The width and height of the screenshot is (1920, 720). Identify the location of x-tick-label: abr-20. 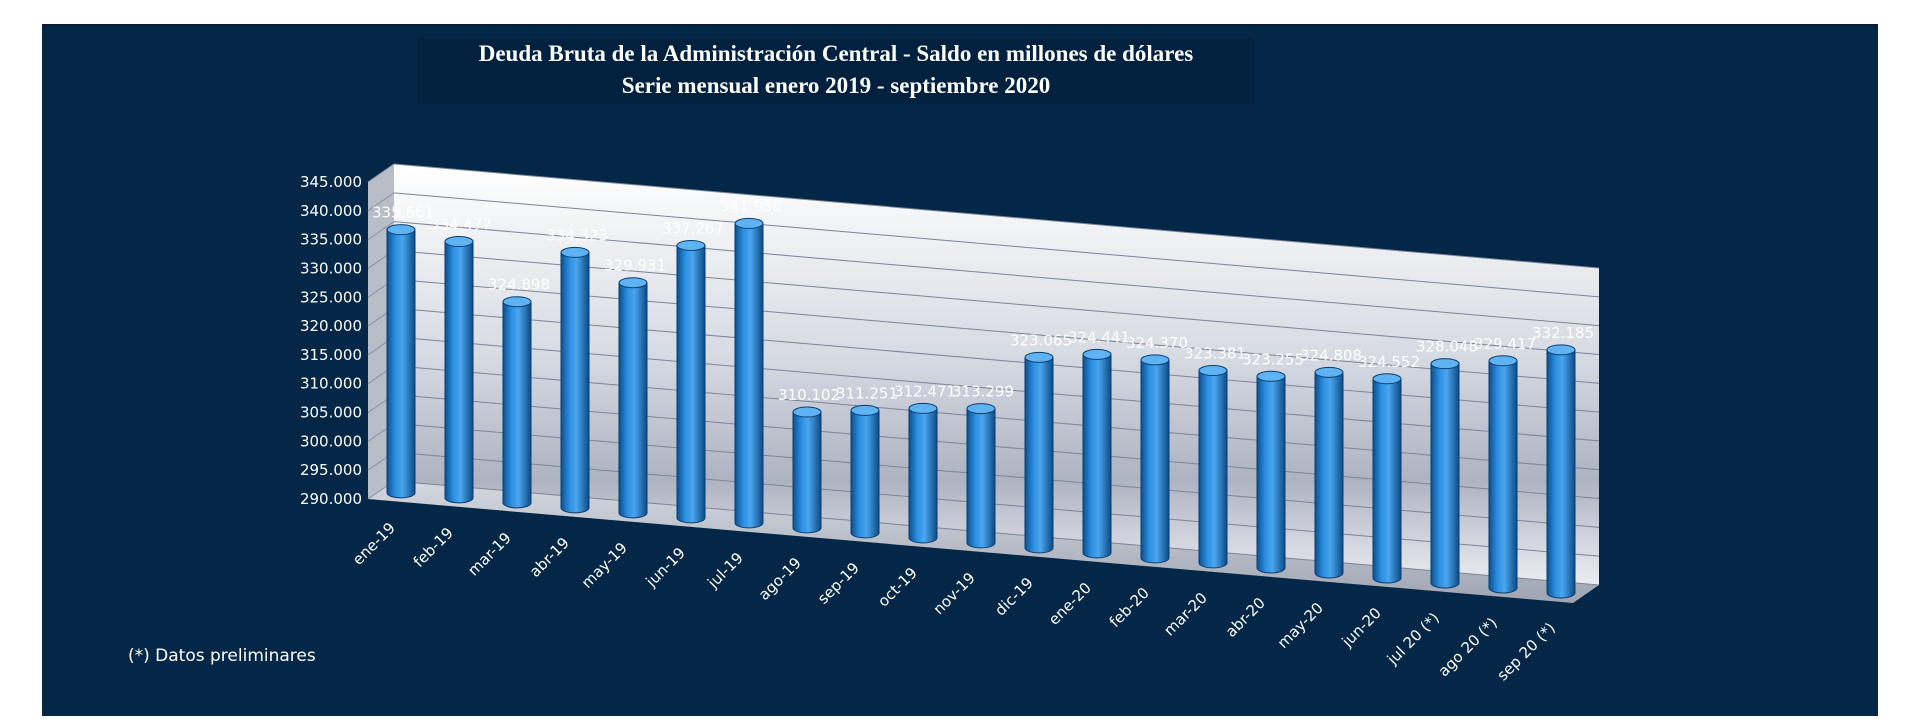
(1245, 617).